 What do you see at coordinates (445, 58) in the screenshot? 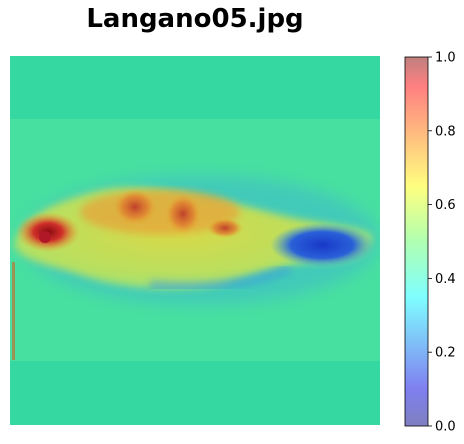
I see `colorbar-tick-label: 1.0` at bounding box center [445, 58].